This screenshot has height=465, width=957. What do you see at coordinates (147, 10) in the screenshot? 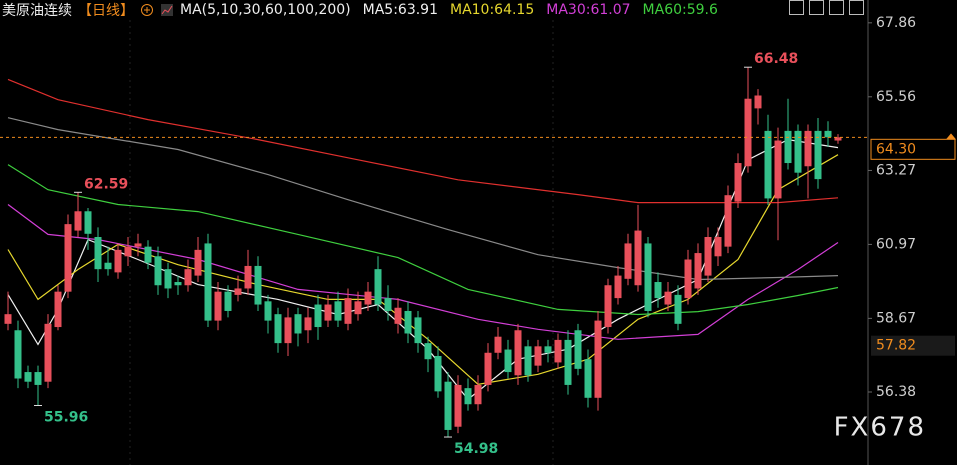
I see `add-icon` at bounding box center [147, 10].